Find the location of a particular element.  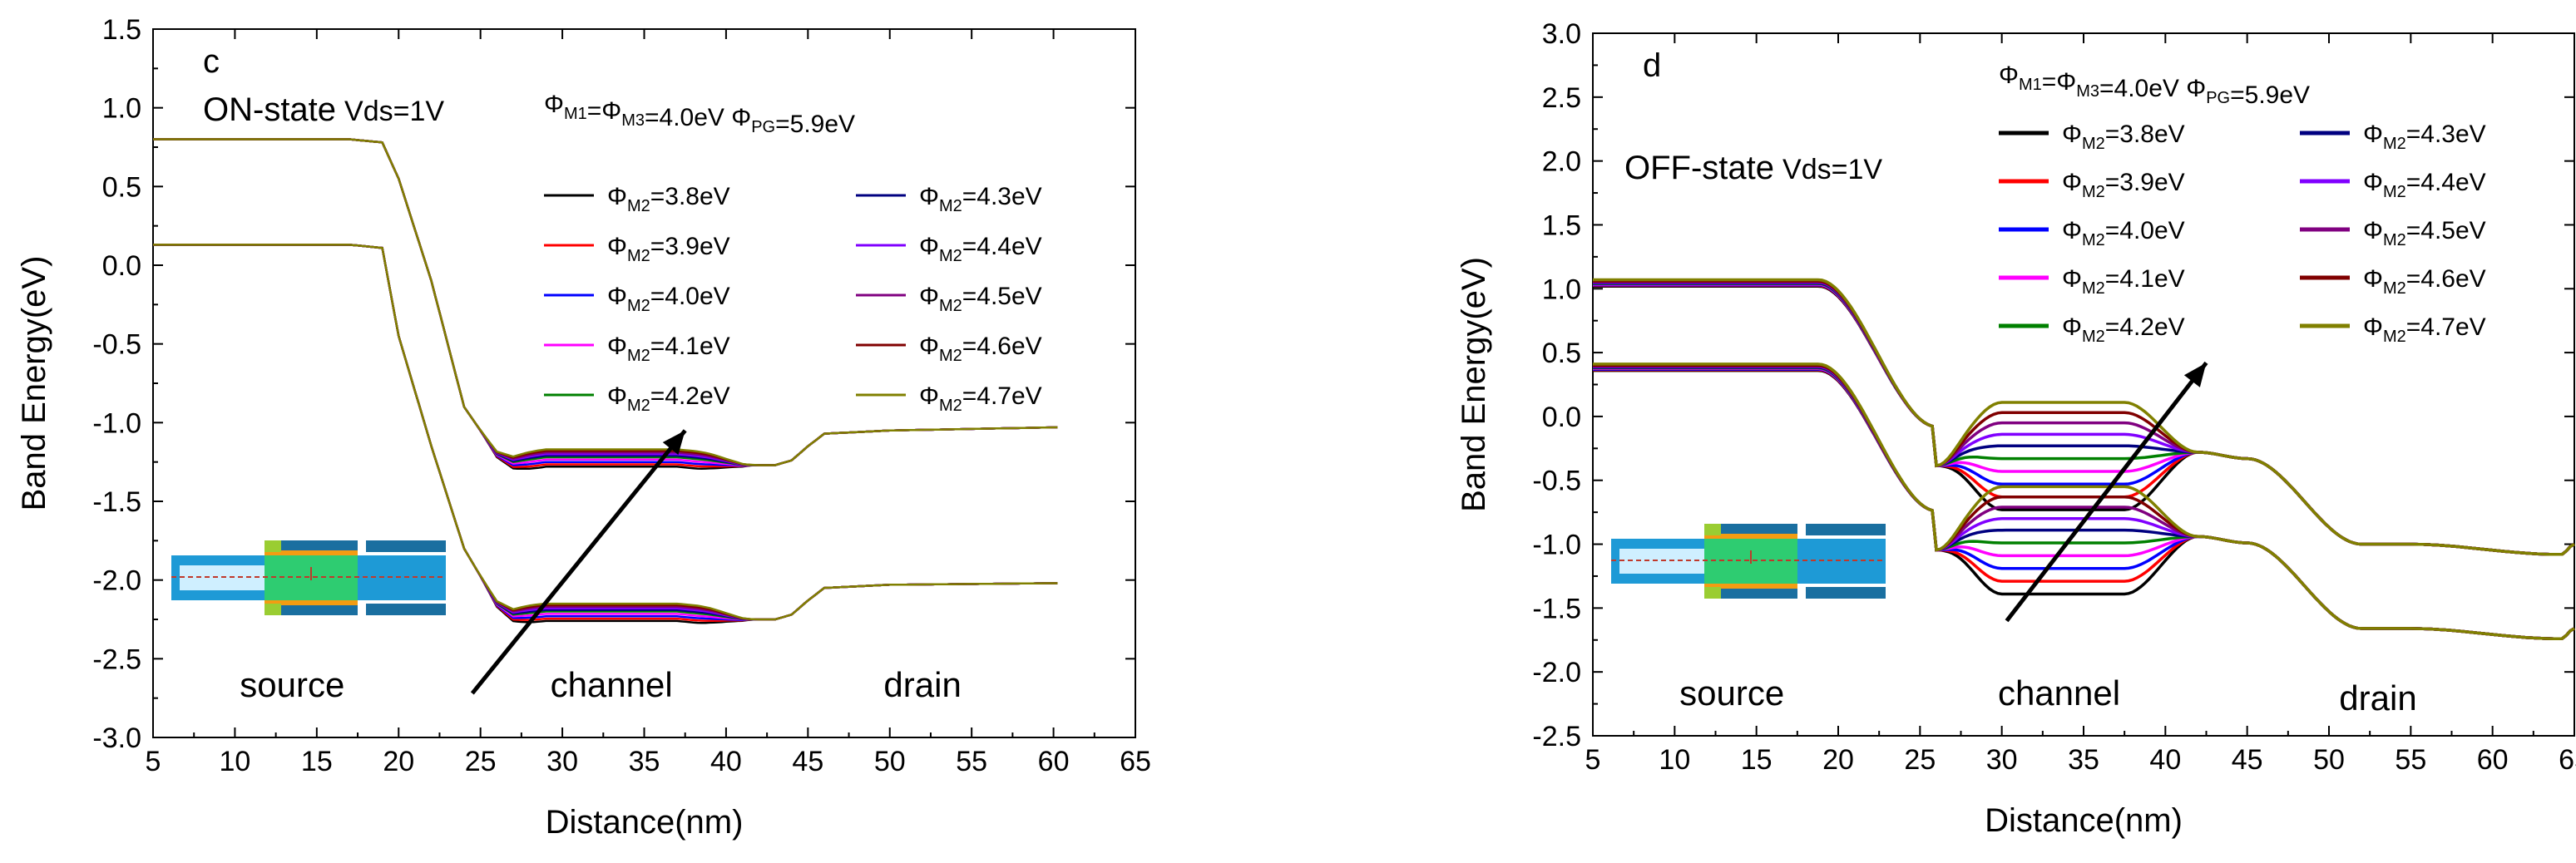

panel-letter: c is located at coordinates (211, 61).